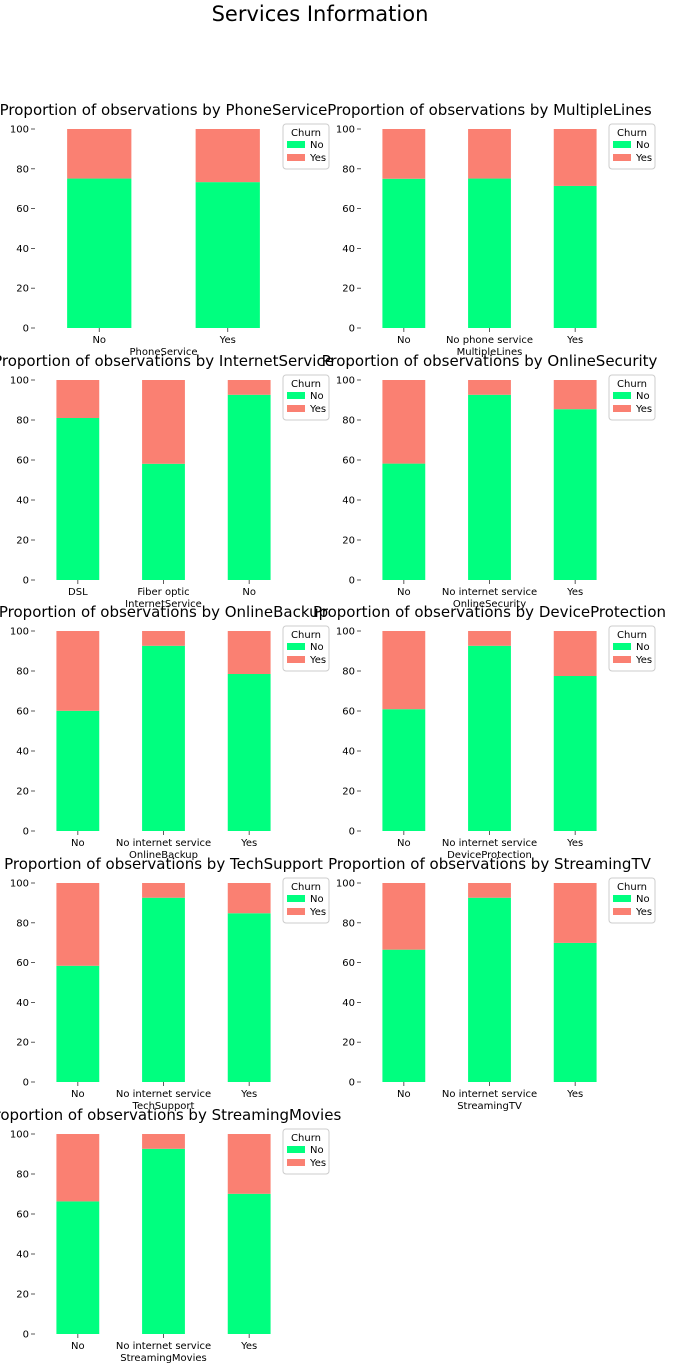 The height and width of the screenshot is (1368, 700). I want to click on x-axis-label: TechSupport, so click(163, 1106).